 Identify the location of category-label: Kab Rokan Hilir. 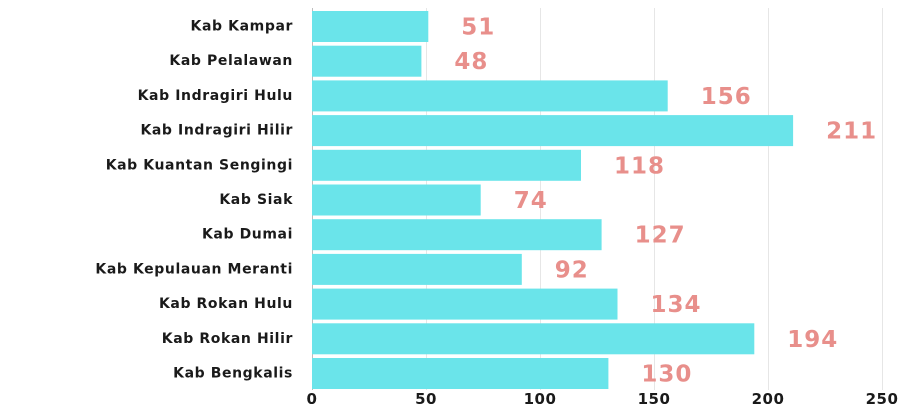
(227, 339).